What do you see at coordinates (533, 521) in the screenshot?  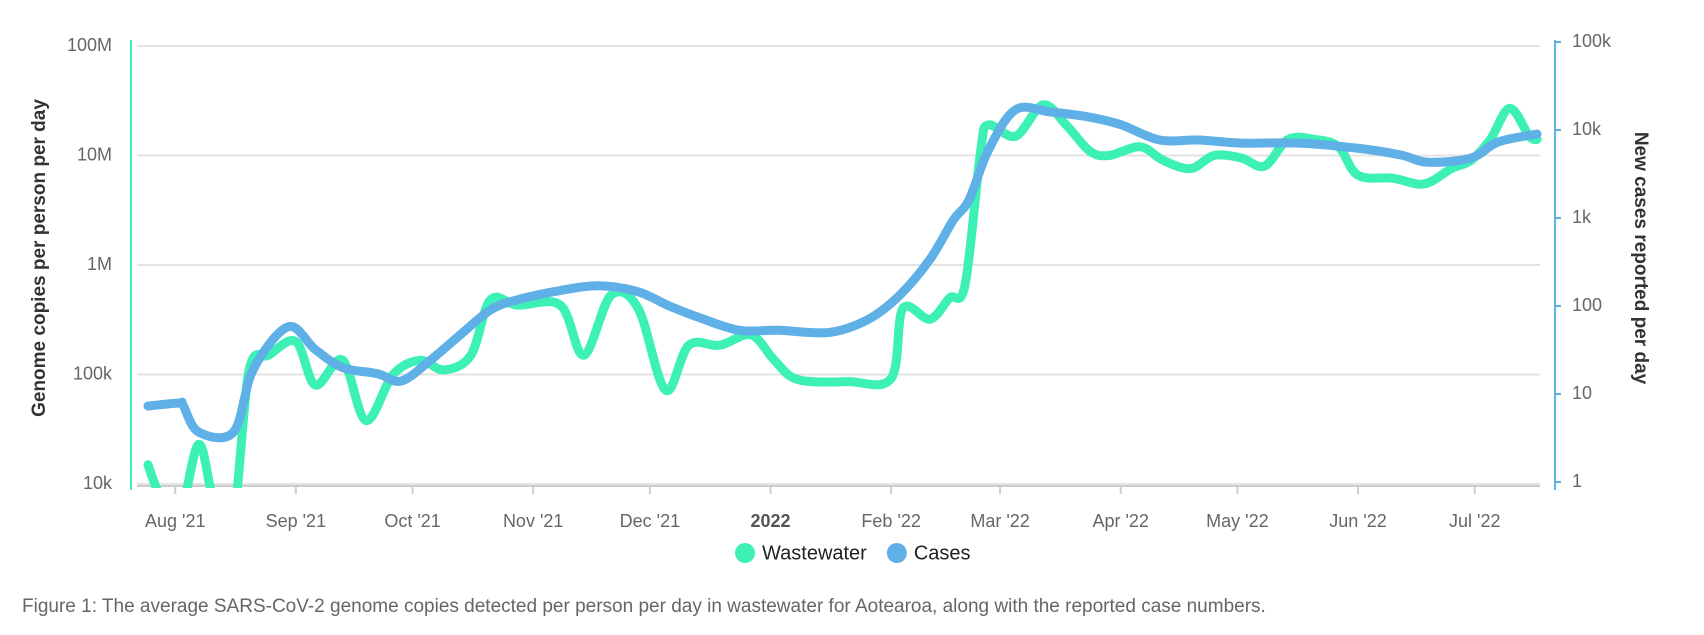 I see `x-tick-label: Nov '21` at bounding box center [533, 521].